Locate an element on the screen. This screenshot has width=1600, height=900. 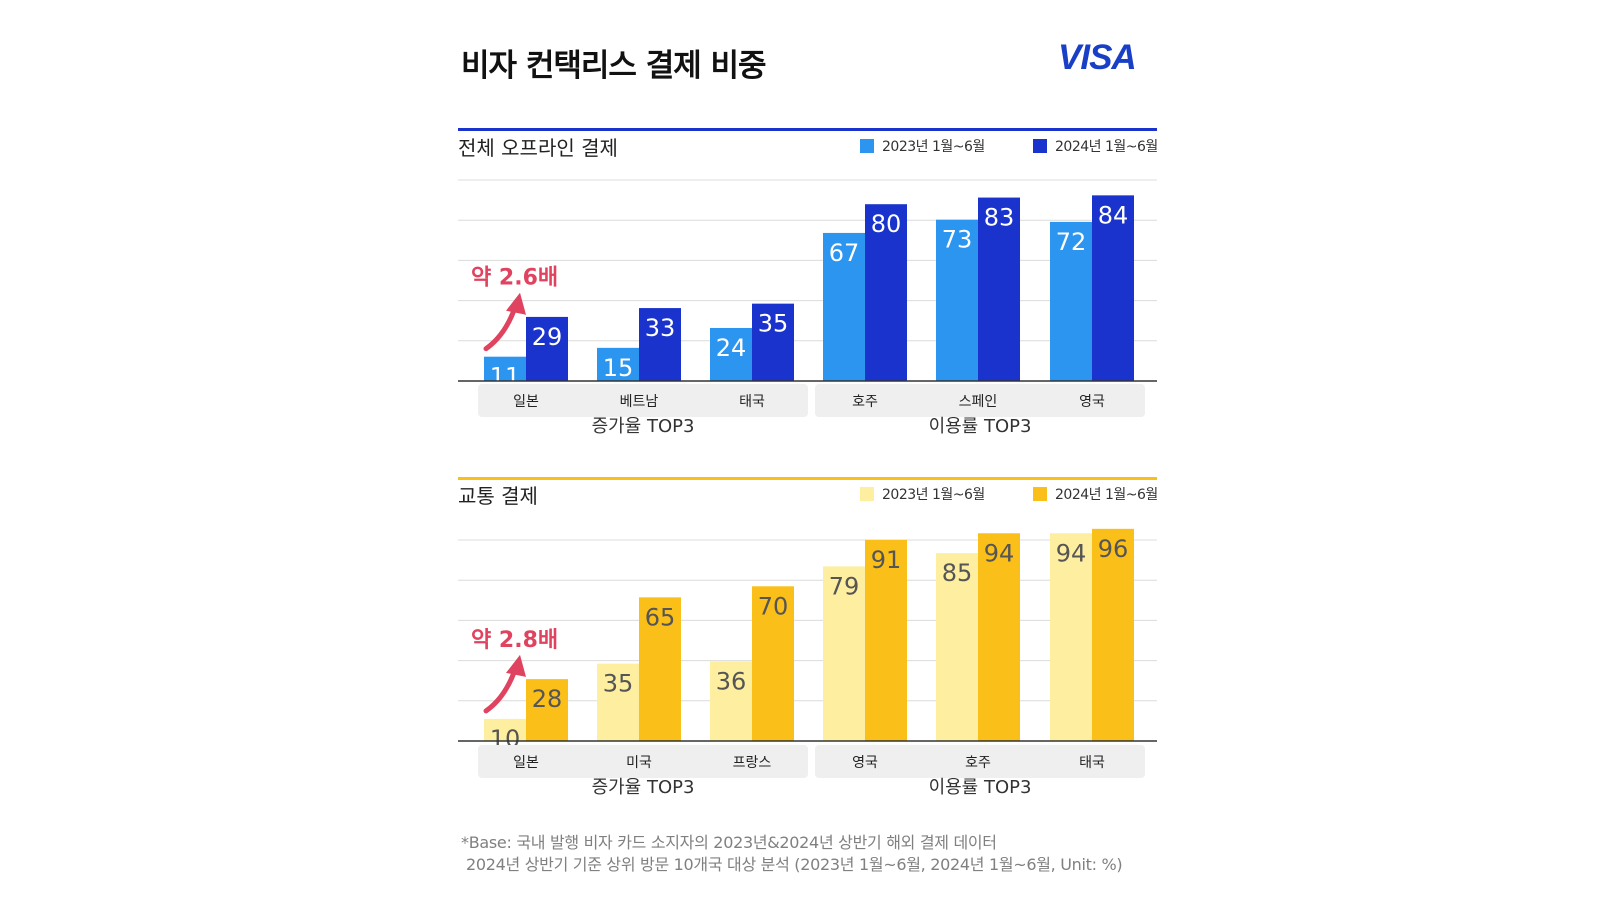
annotation-label: 약 2.6배 is located at coordinates (514, 278).